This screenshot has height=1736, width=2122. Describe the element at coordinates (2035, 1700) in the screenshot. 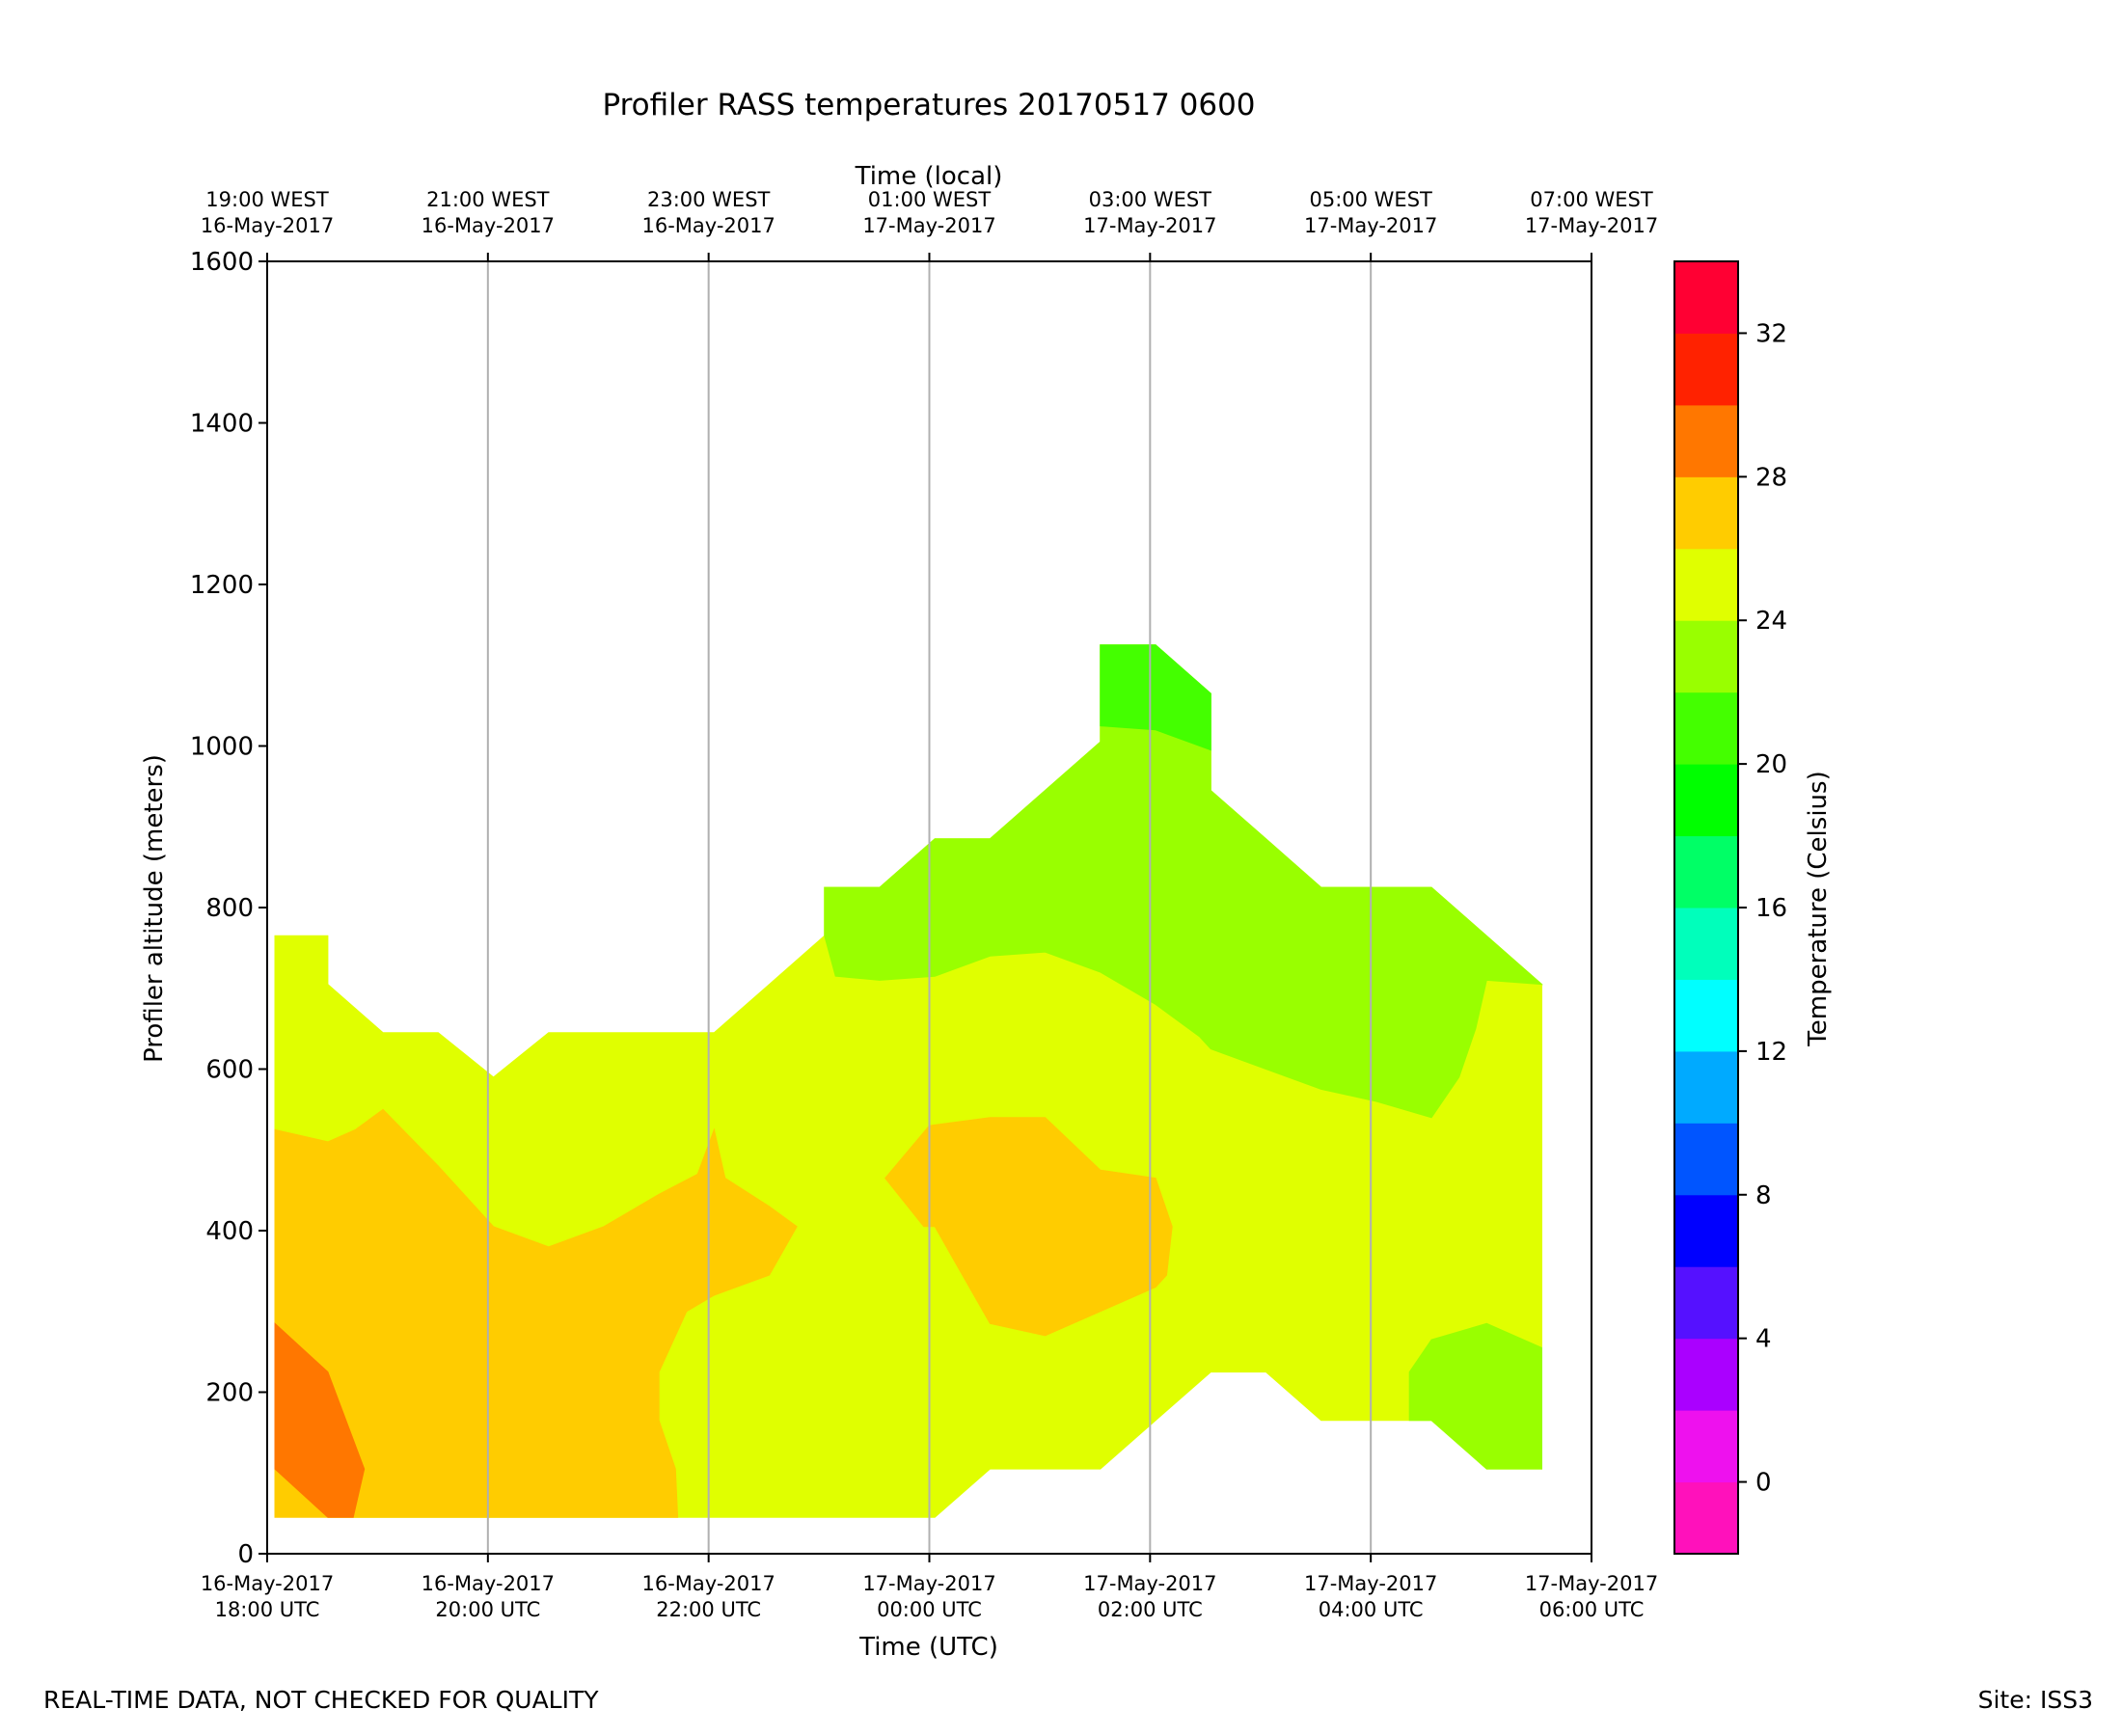

I see `site-label: Site: ISS3` at that location.